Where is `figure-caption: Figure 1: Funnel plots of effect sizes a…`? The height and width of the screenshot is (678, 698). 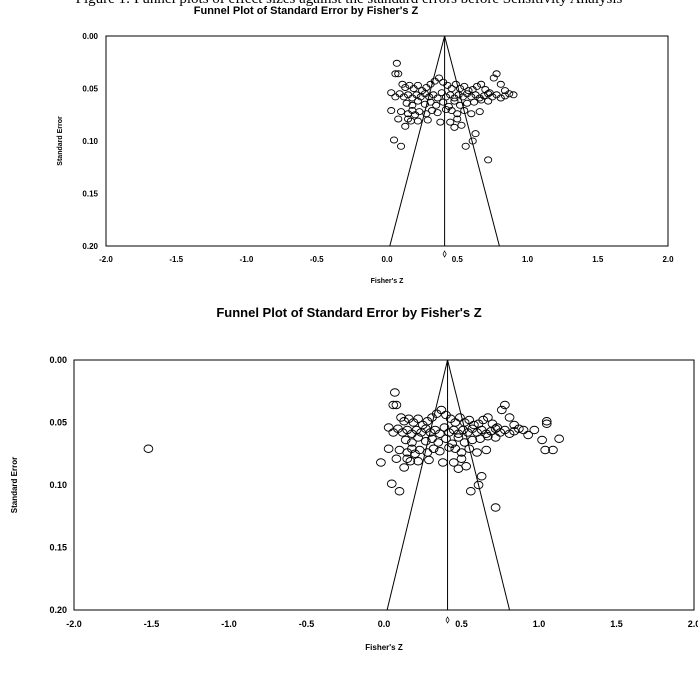 figure-caption: Figure 1: Funnel plots of effect sizes a… is located at coordinates (349, 4).